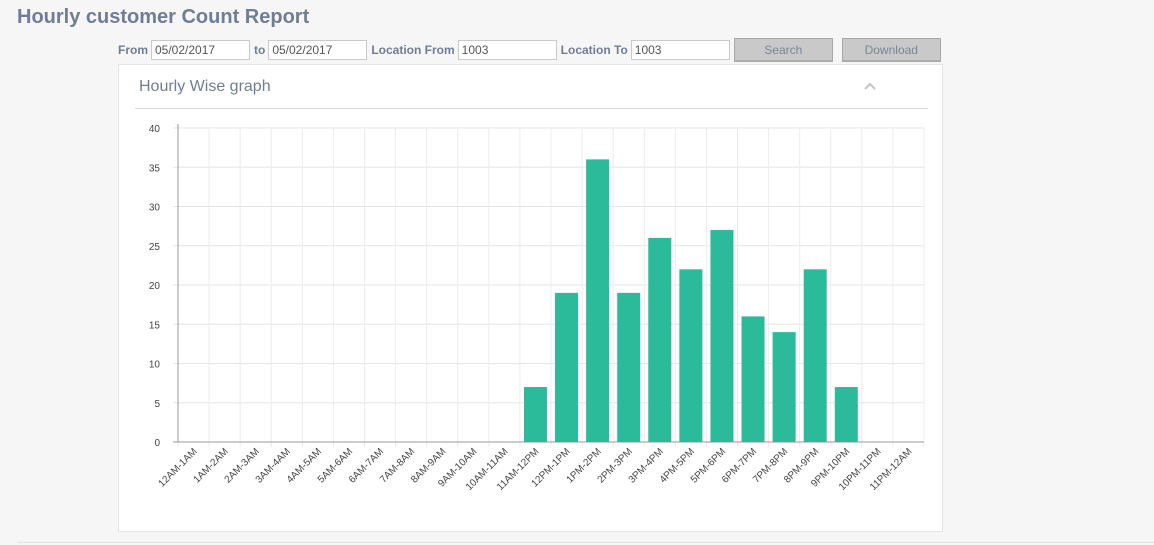 The image size is (1154, 545). What do you see at coordinates (891, 50) in the screenshot?
I see `download-button: Download` at bounding box center [891, 50].